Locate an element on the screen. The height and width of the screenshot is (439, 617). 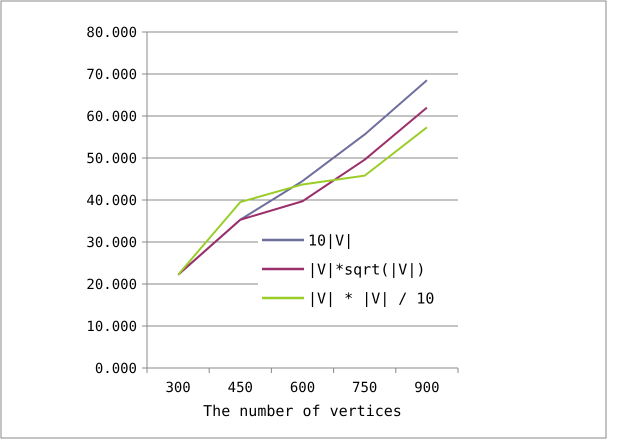
y-tick-label: 10.000 is located at coordinates (111, 326).